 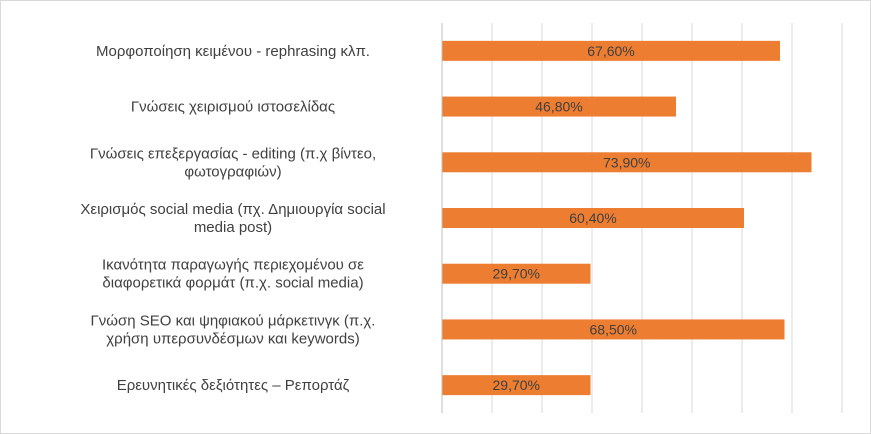 I want to click on category-label-line: φωτογραφιών), so click(x=232, y=171).